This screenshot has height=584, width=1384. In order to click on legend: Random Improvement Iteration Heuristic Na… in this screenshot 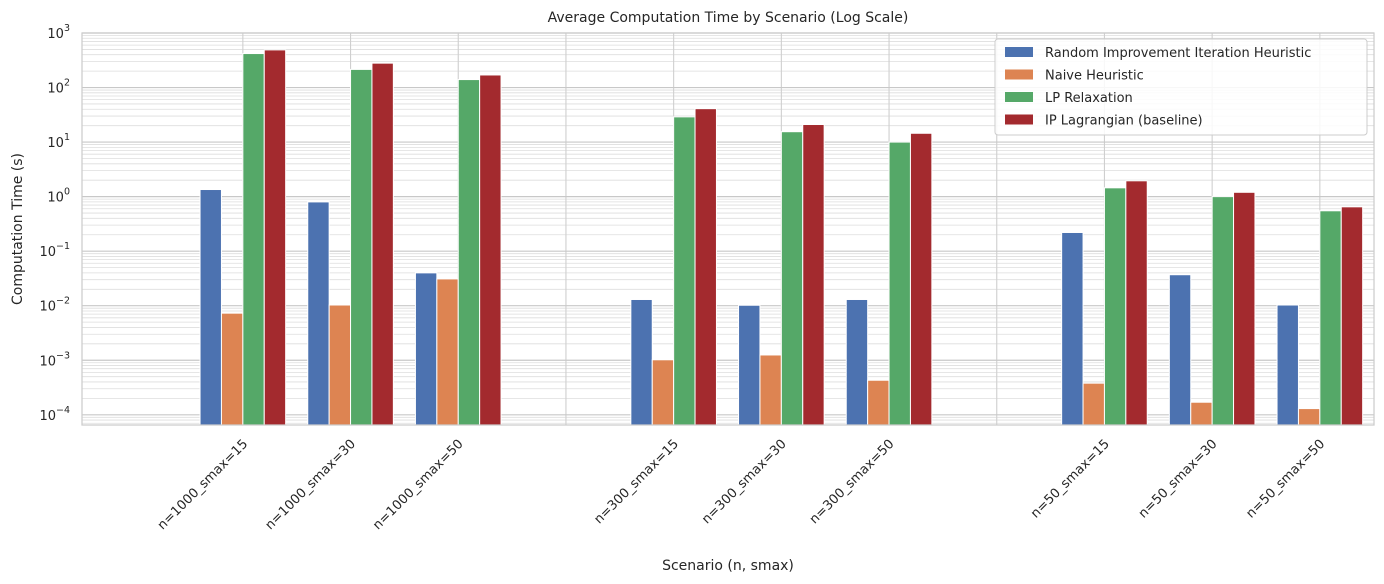, I will do `click(1181, 87)`.